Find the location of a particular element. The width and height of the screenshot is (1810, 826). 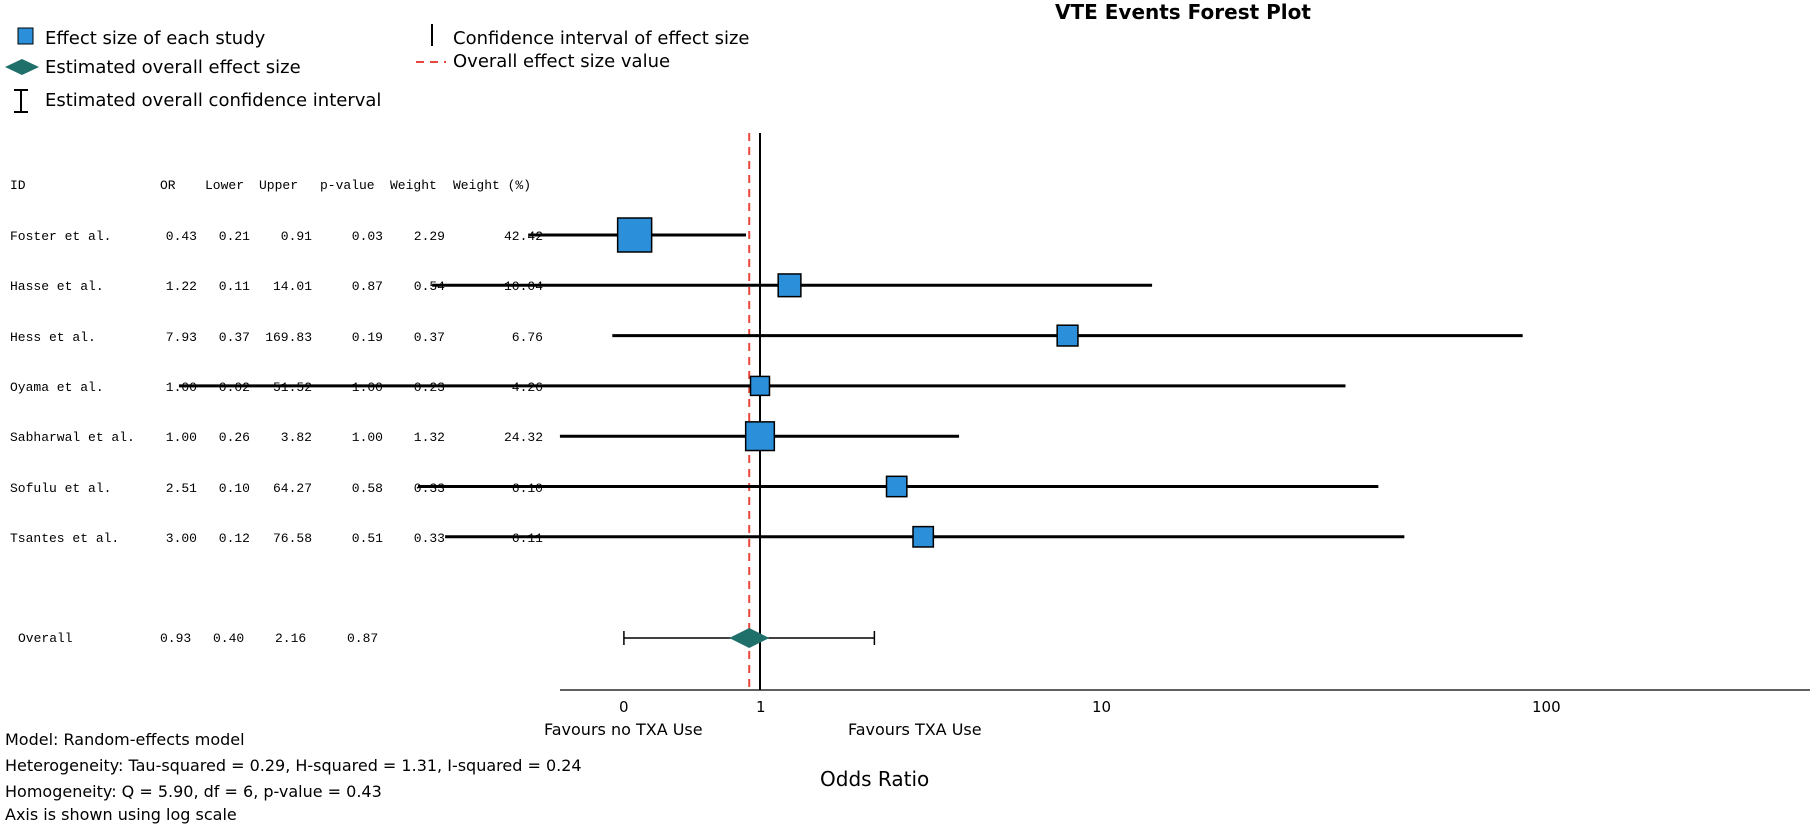

col-header-lower: Lower is located at coordinates (225, 185).